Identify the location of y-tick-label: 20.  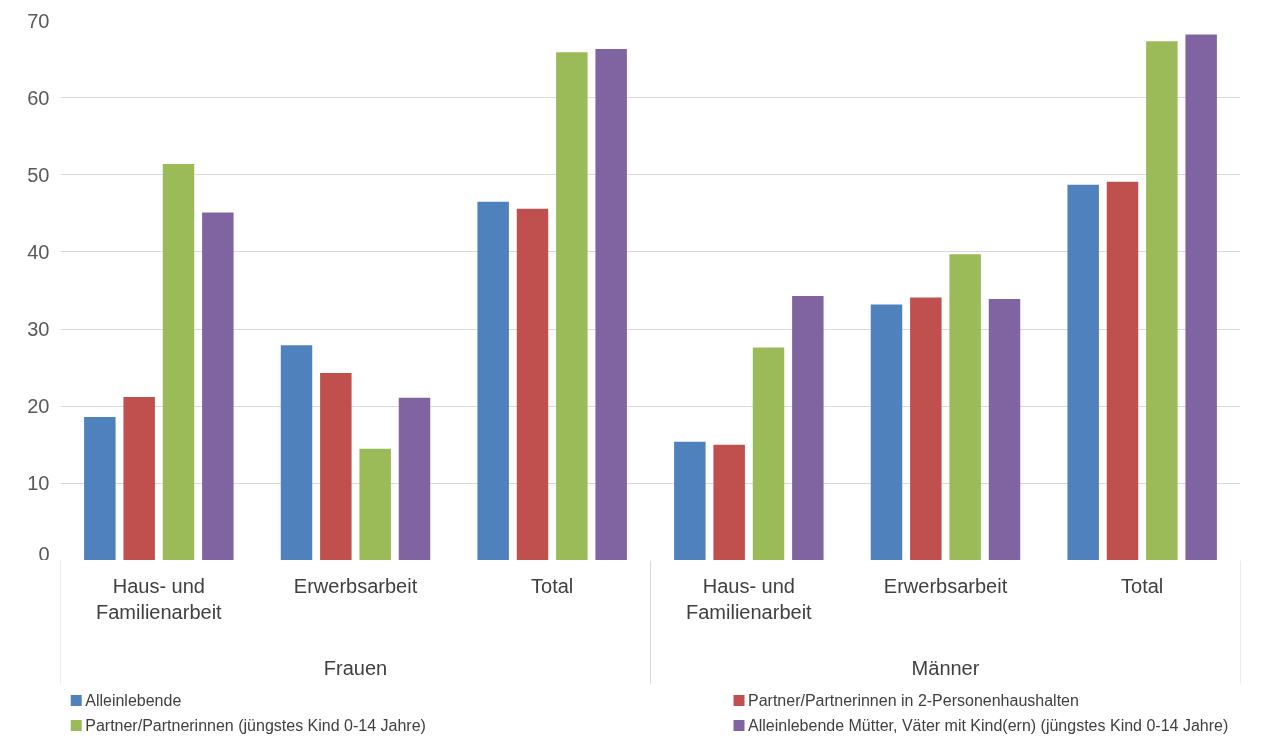
(38, 406).